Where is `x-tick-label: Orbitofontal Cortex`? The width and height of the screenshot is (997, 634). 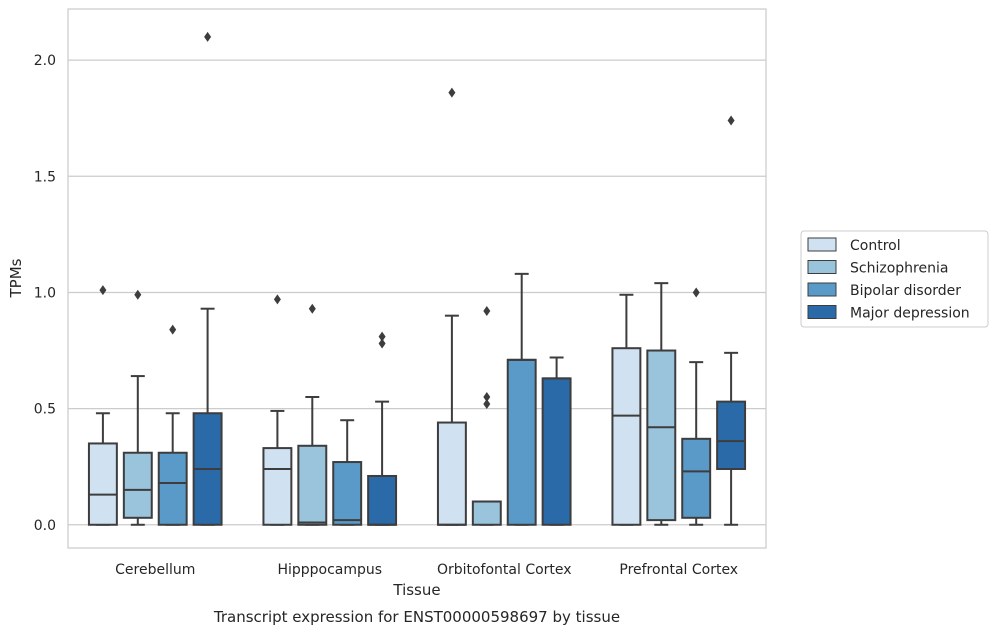
x-tick-label: Orbitofontal Cortex is located at coordinates (504, 570).